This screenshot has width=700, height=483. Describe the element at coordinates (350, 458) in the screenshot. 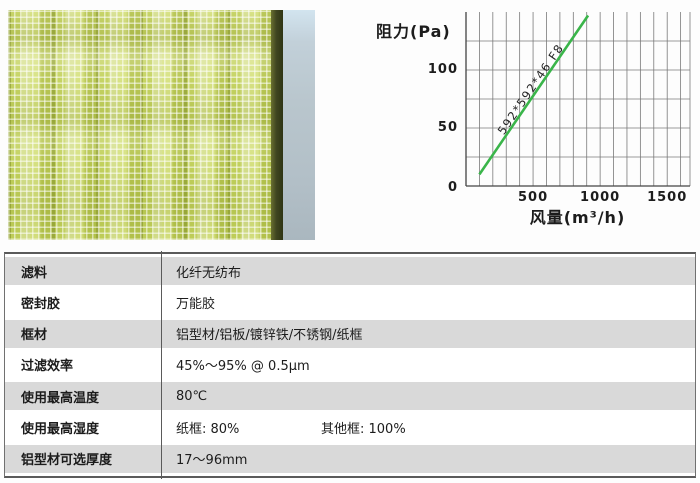

I see `table-row: 铝型材可选厚度 17～96mm` at that location.